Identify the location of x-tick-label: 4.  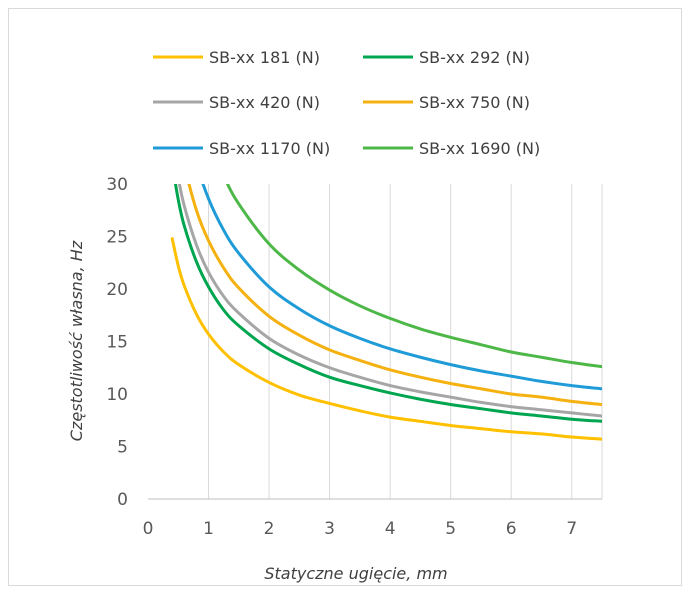
(390, 529).